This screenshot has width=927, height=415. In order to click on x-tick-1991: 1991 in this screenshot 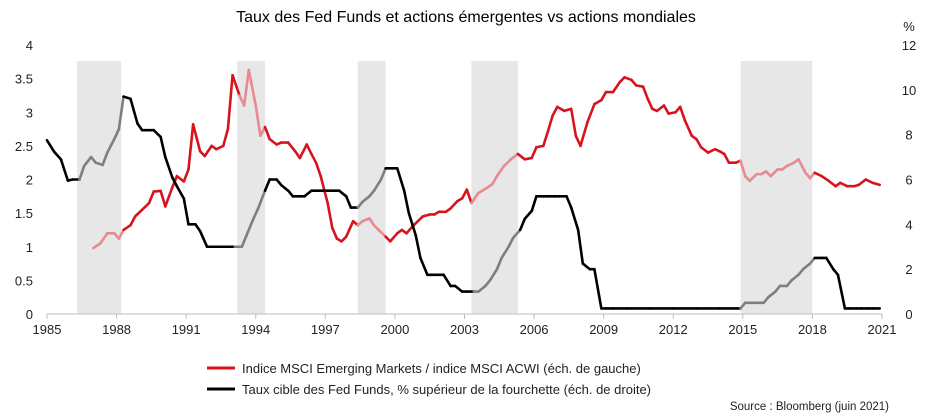, I will do `click(186, 329)`.